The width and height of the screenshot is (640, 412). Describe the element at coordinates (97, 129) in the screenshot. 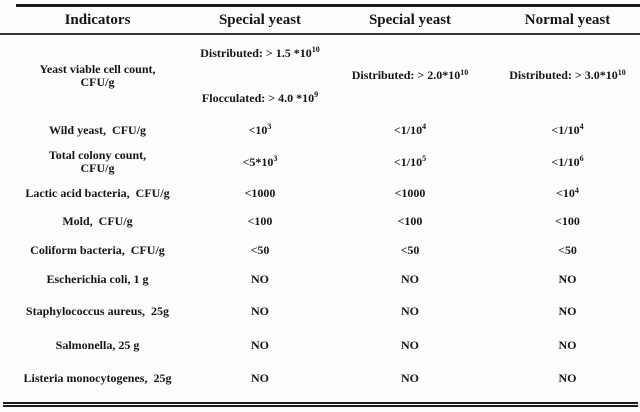

I see `indicator-cell: Wild yeast, CFU/g` at that location.